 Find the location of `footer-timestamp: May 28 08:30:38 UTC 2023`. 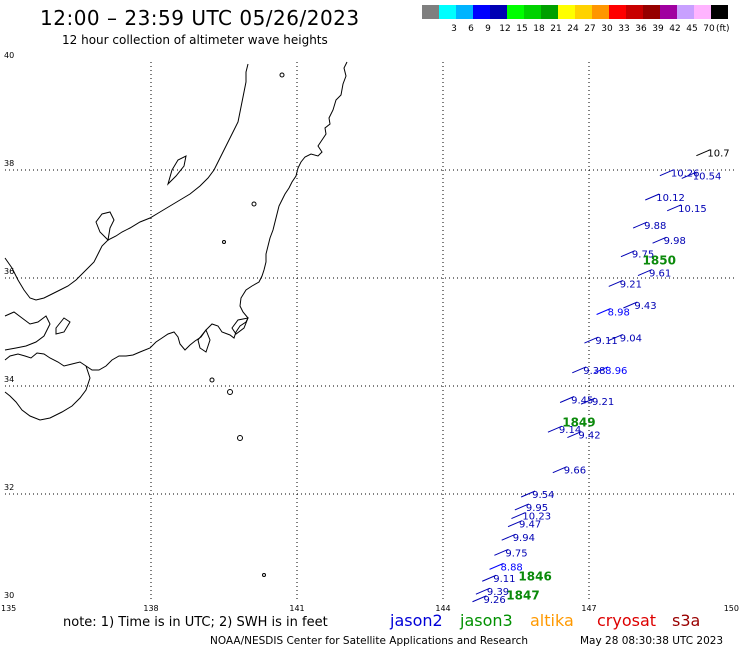

footer-timestamp: May 28 08:30:38 UTC 2023 is located at coordinates (651, 641).